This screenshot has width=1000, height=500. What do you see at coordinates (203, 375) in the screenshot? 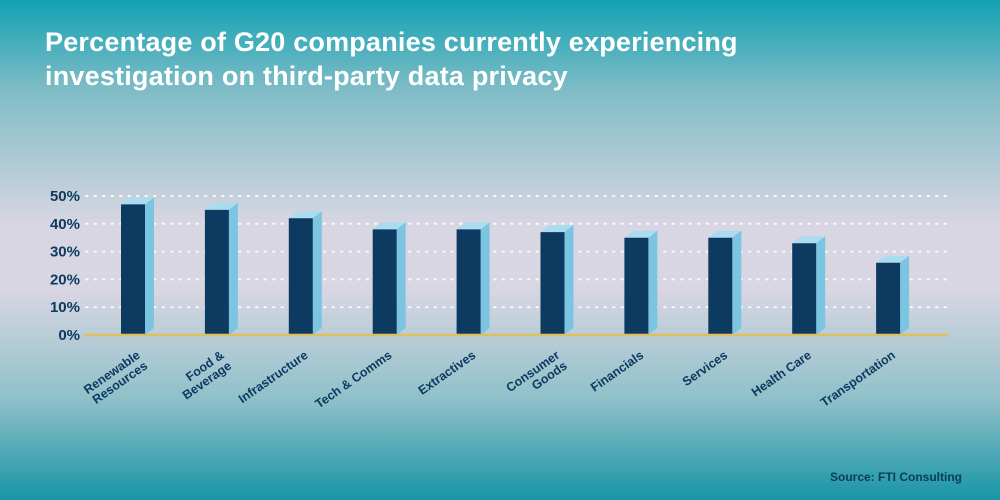
I see `x-tick-label-food-beverage: Food &Beverage` at bounding box center [203, 375].